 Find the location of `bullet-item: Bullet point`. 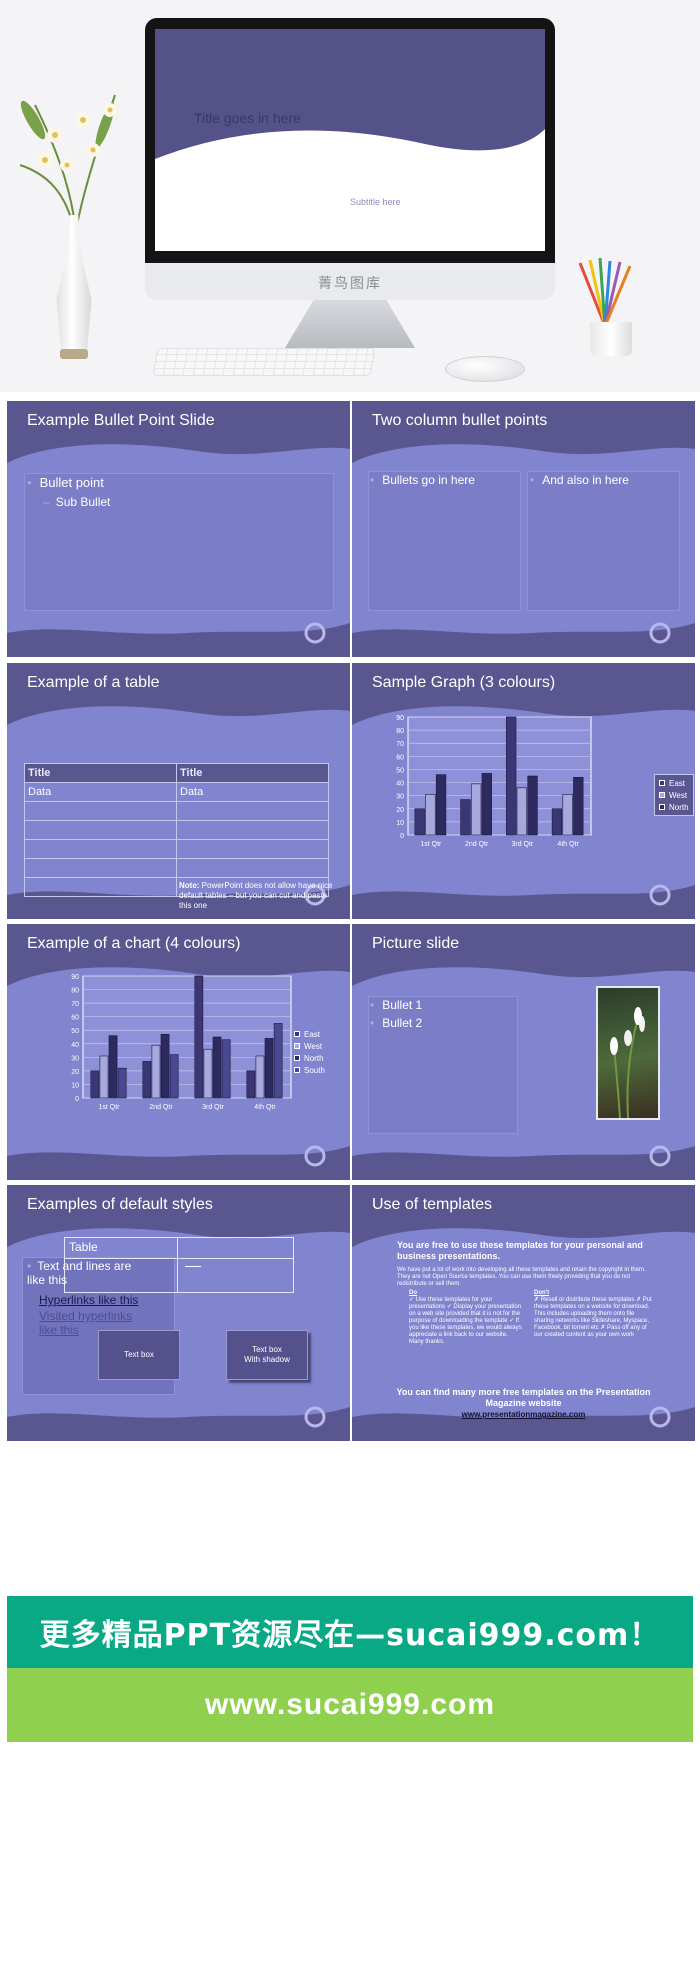

bullet-item: Bullet point is located at coordinates (65, 482).